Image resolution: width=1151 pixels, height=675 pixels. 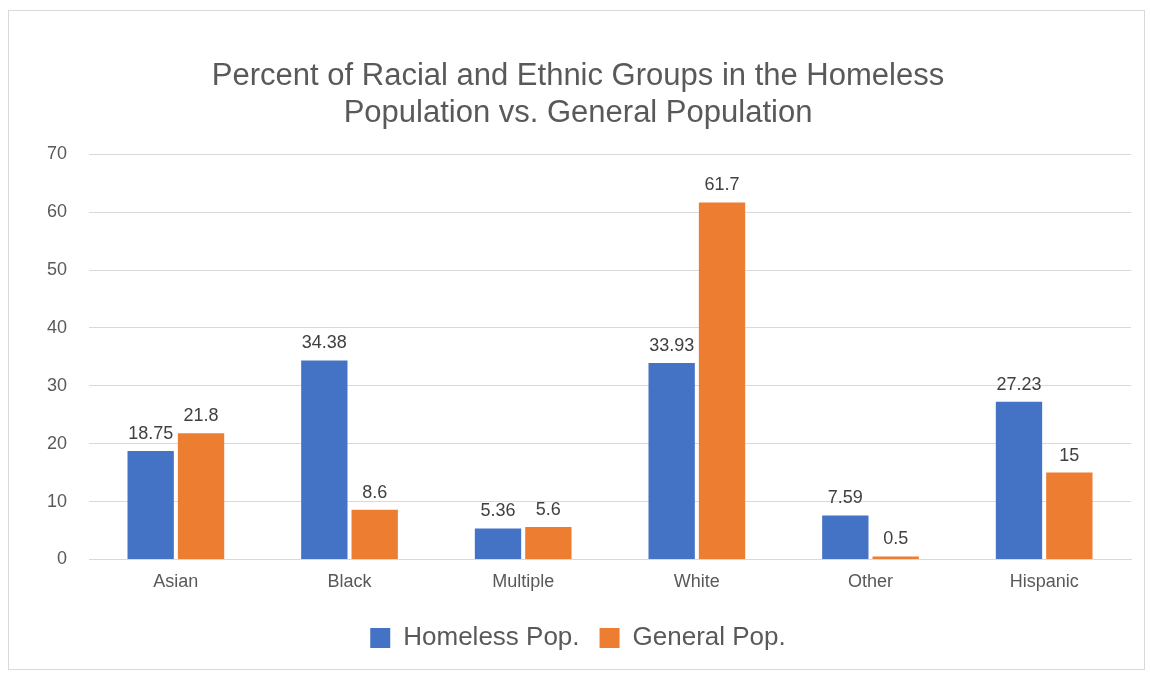 What do you see at coordinates (350, 581) in the screenshot?
I see `x-tick-label: Black` at bounding box center [350, 581].